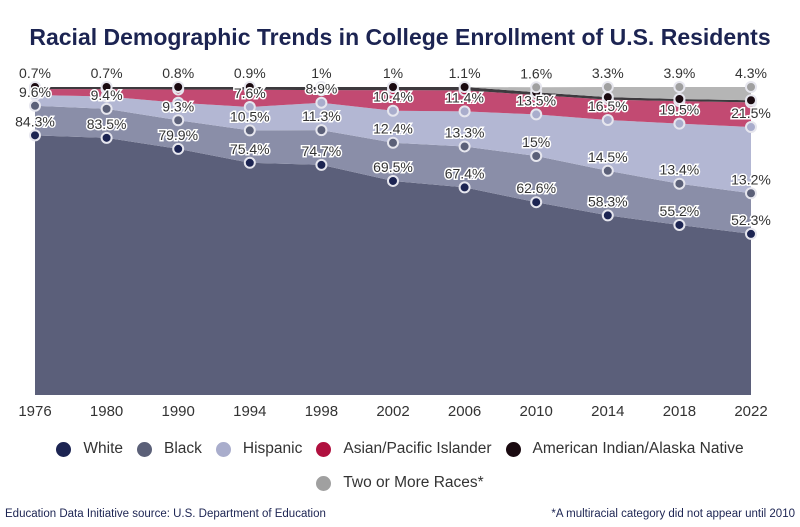 The height and width of the screenshot is (527, 800). What do you see at coordinates (106, 87) in the screenshot?
I see `point-american-indian-alaska-native-1980` at bounding box center [106, 87].